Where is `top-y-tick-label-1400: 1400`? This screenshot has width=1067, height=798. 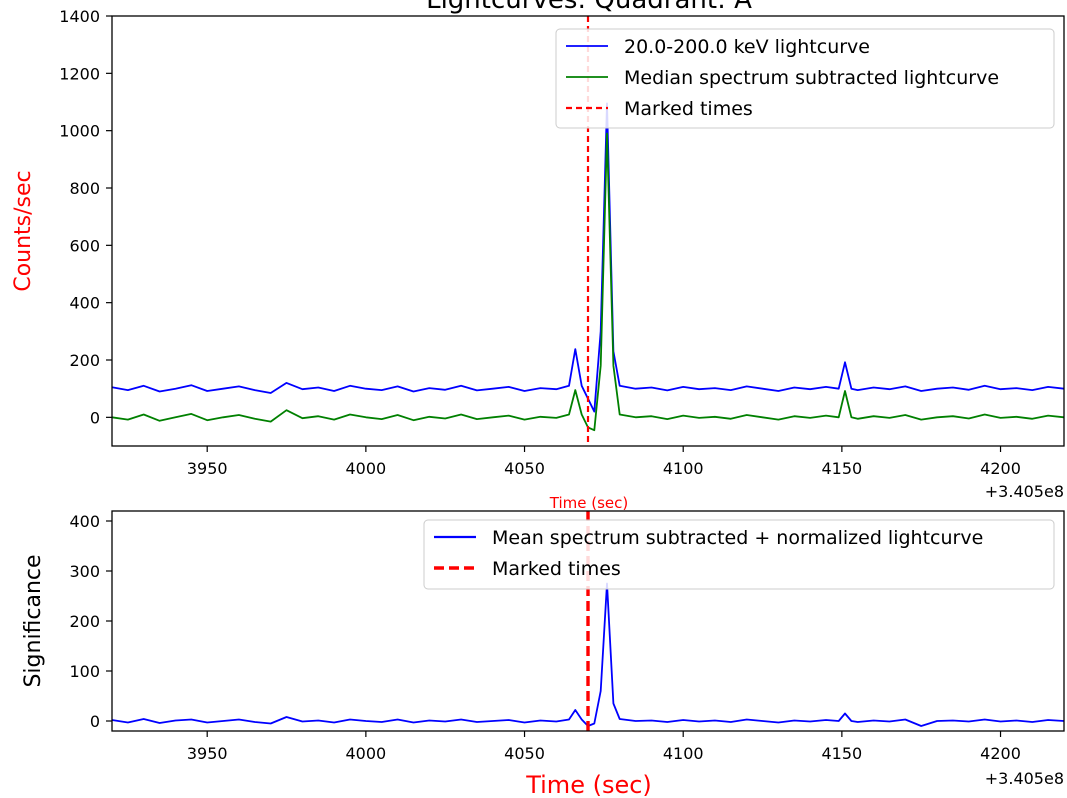 top-y-tick-label-1400: 1400 is located at coordinates (79, 16).